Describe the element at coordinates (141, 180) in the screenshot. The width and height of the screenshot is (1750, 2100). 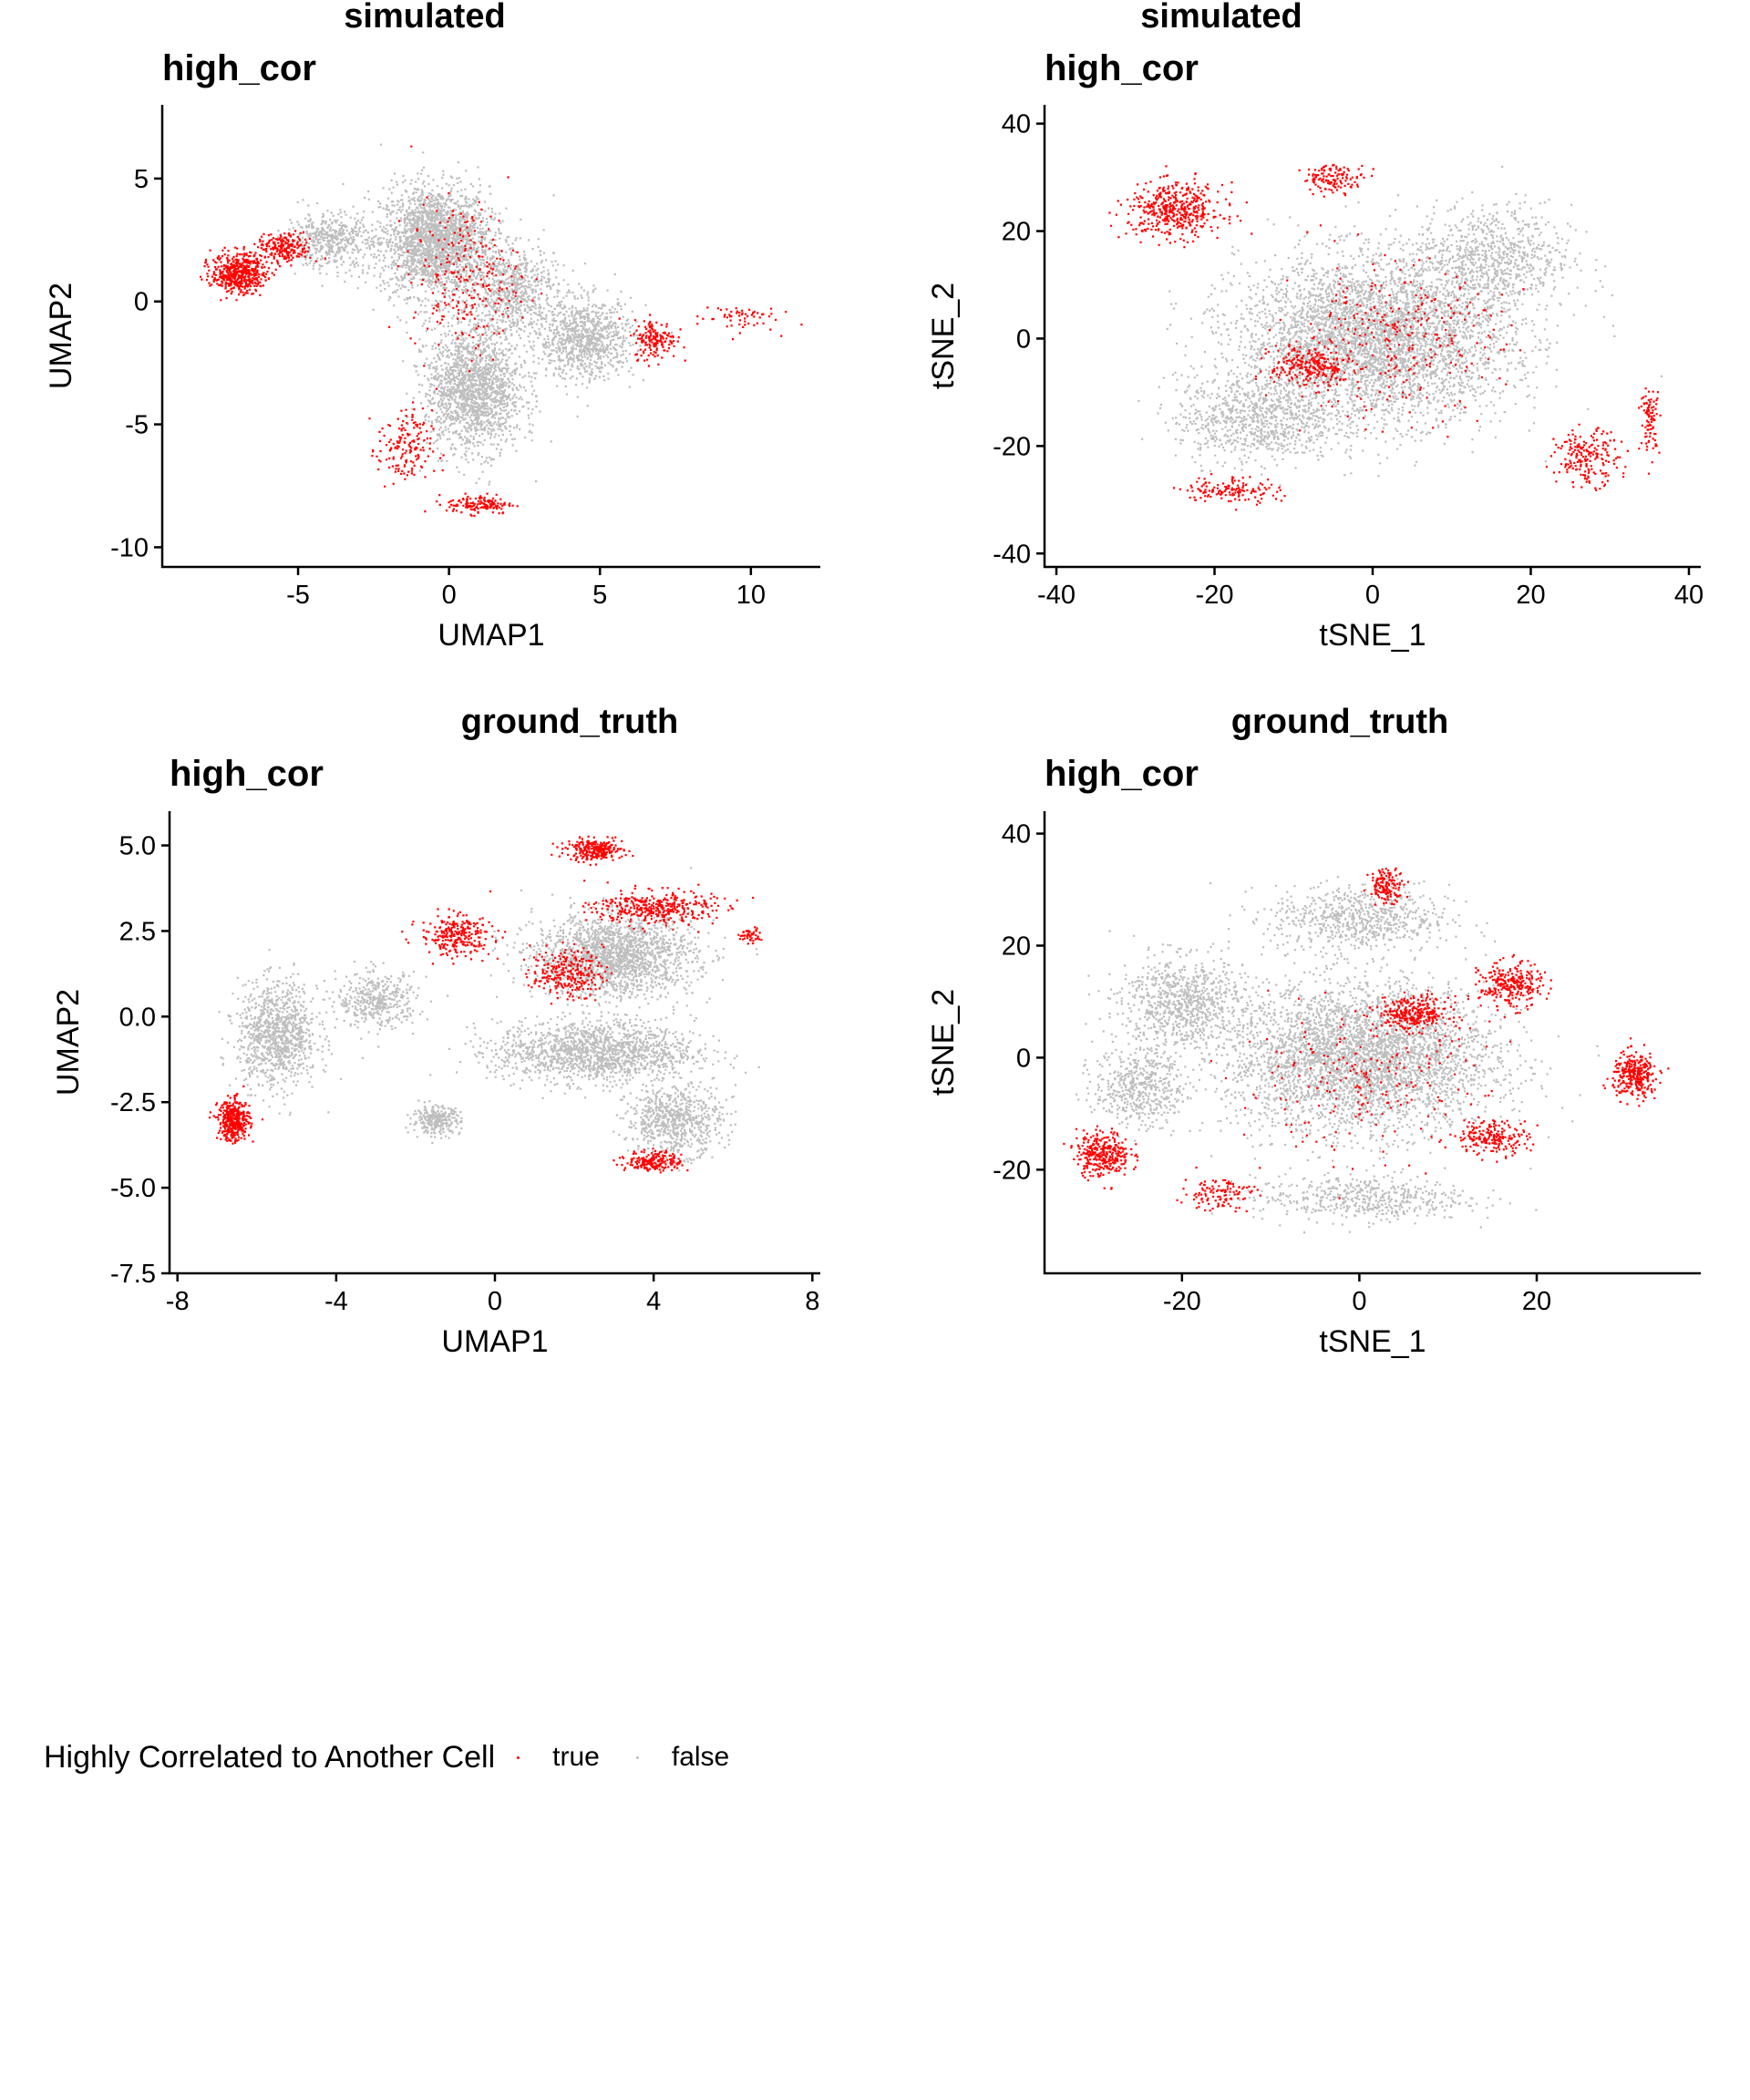
I see `y-tick-label: 5` at that location.